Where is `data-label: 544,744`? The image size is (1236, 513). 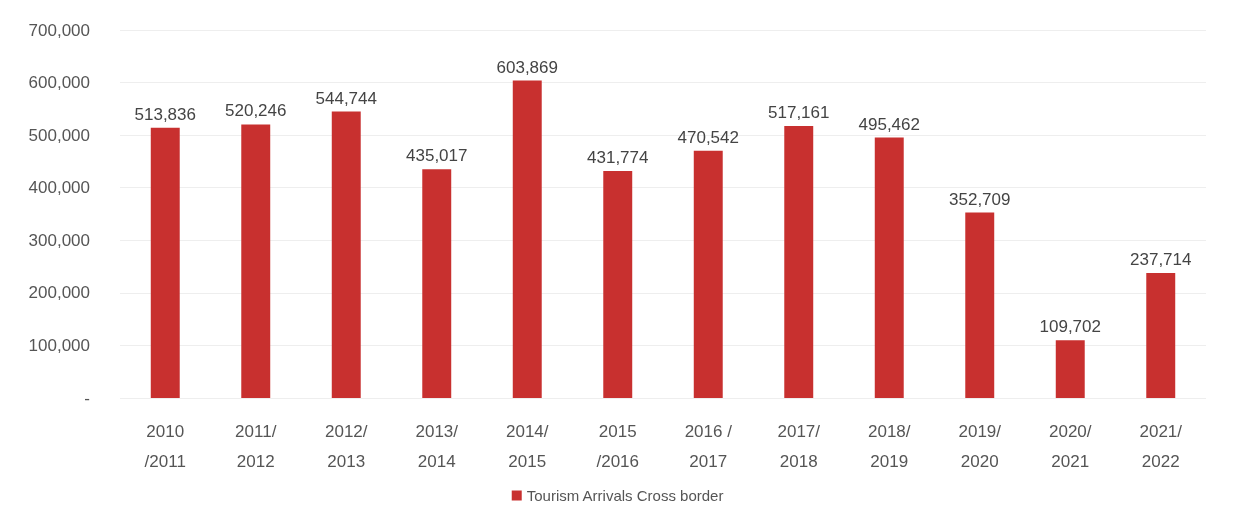
data-label: 544,744 is located at coordinates (346, 98).